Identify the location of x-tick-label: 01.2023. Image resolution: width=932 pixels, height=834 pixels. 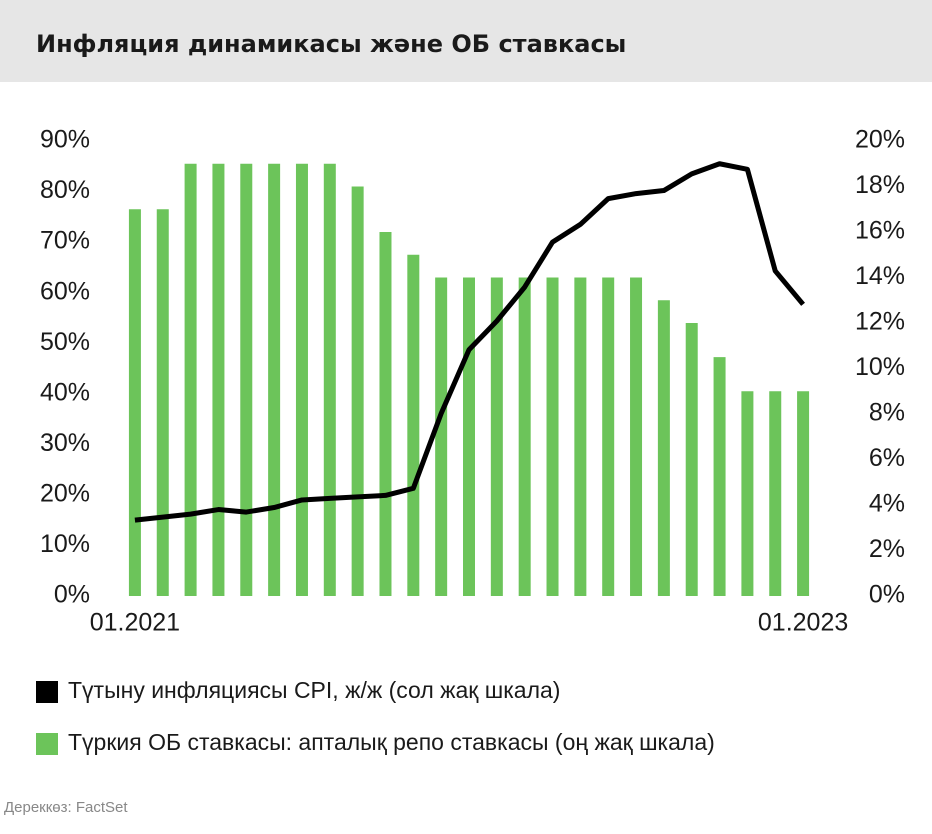
(803, 623).